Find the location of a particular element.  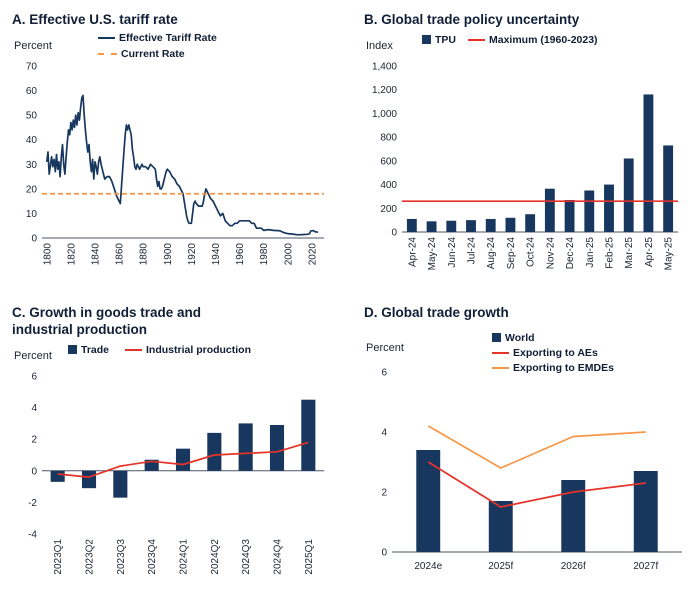

dashed-line-swatch-icon is located at coordinates (107, 53).